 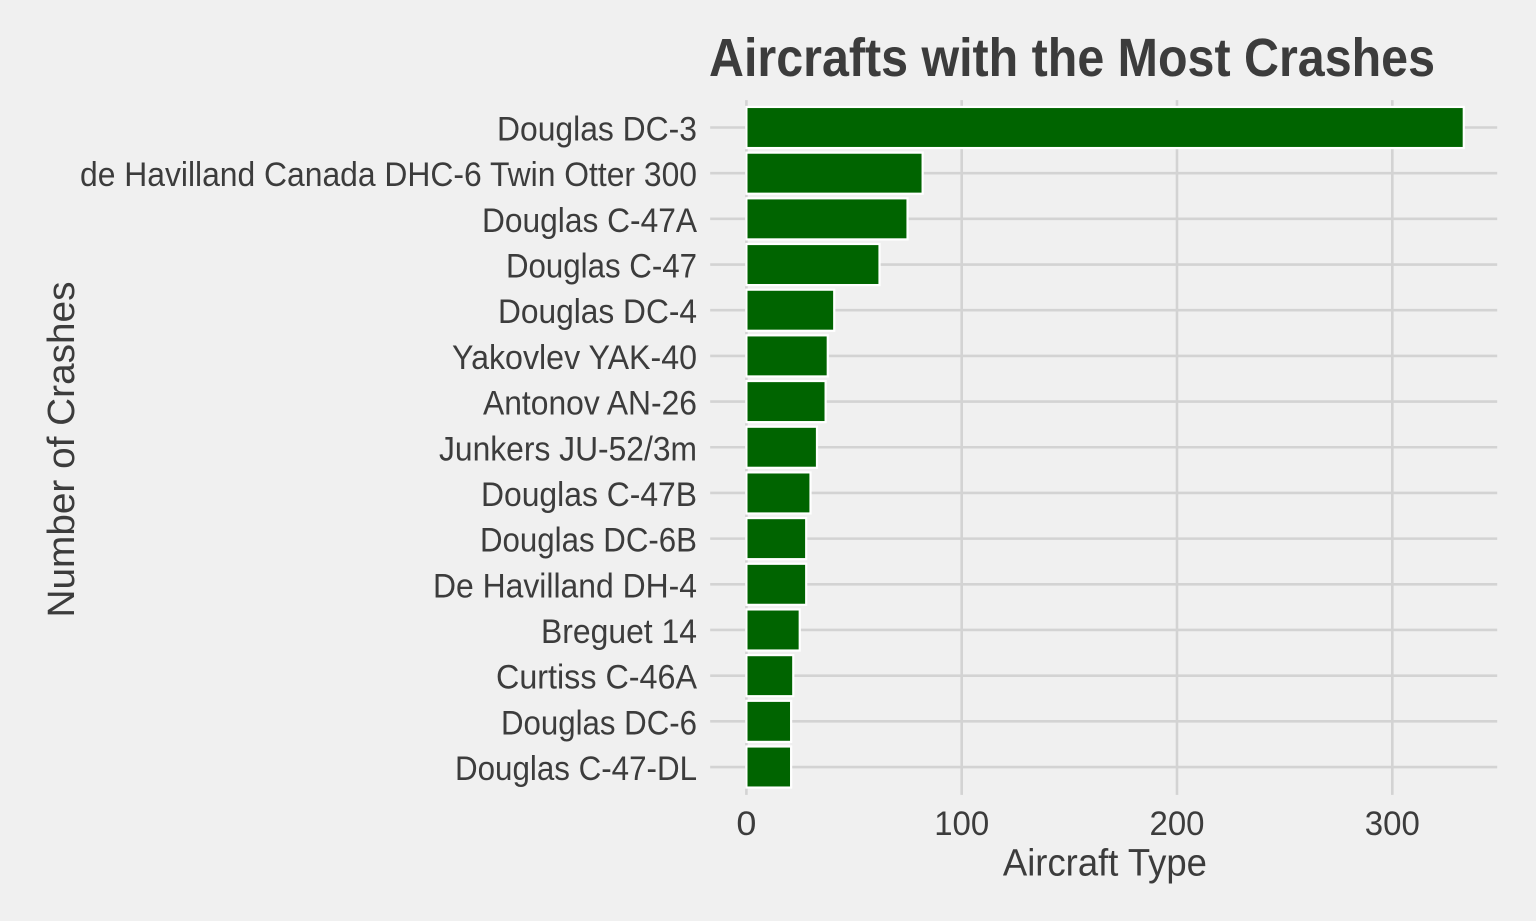 What do you see at coordinates (619, 632) in the screenshot?
I see `svg-text: Breguet 14` at bounding box center [619, 632].